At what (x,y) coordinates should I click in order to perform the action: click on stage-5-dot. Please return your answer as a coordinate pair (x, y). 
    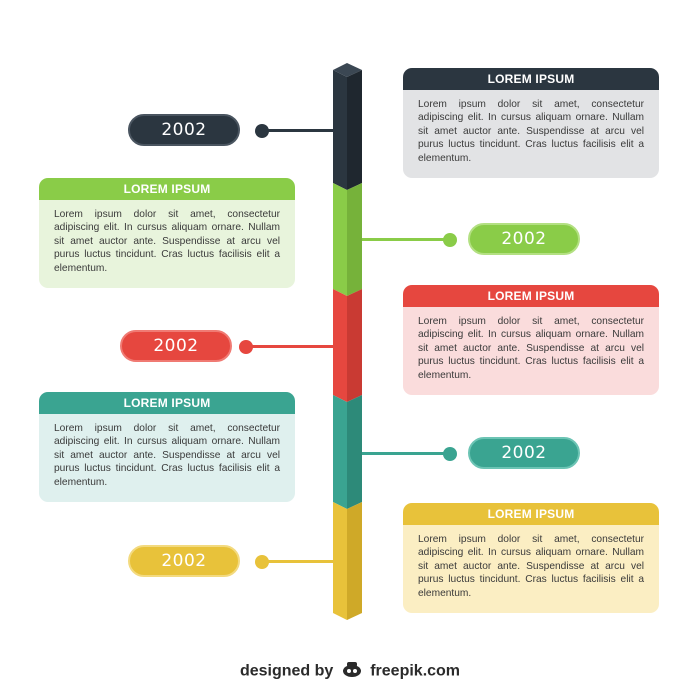
    Looking at the image, I should click on (262, 562).